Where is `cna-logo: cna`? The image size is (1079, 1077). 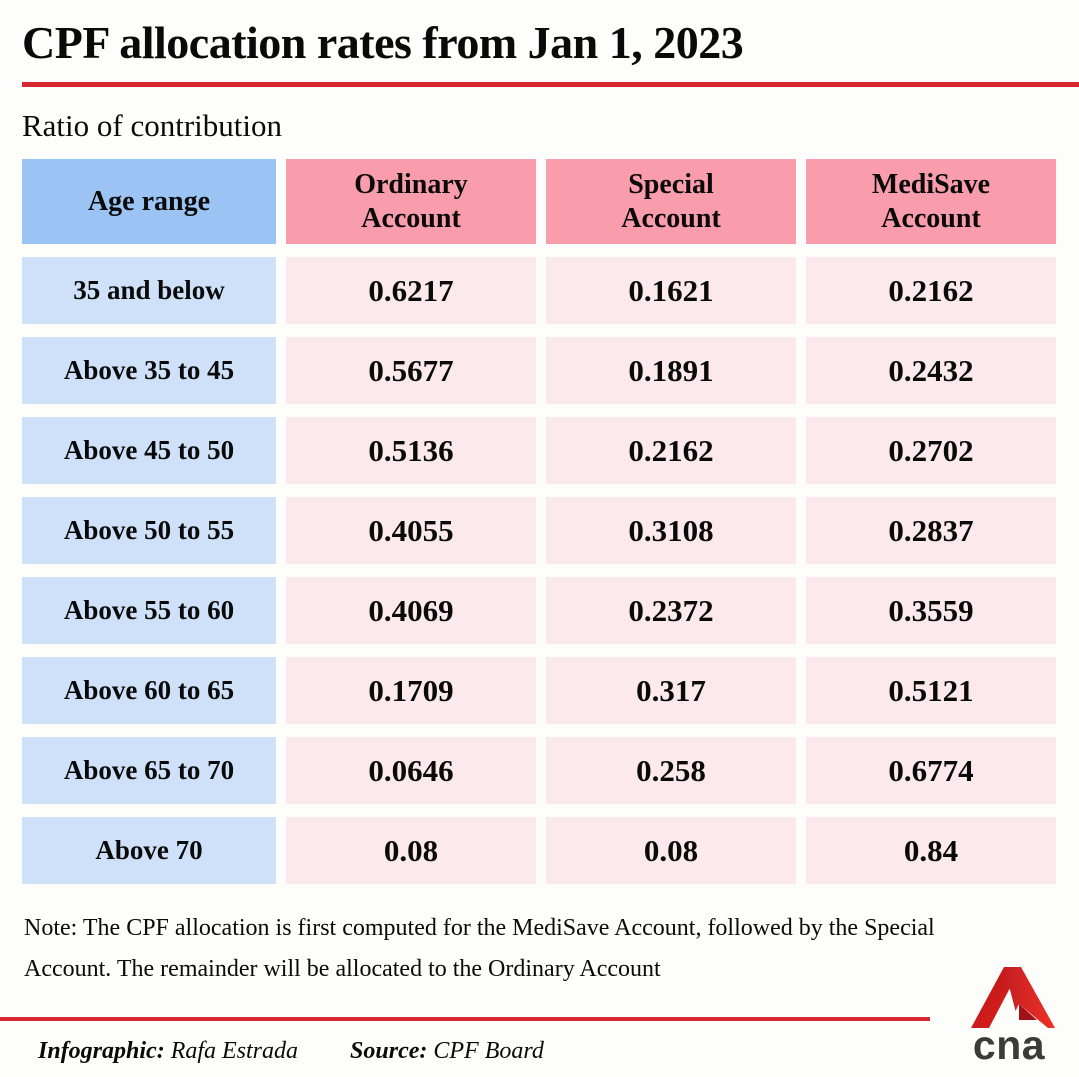
cna-logo: cna is located at coordinates (1009, 1017).